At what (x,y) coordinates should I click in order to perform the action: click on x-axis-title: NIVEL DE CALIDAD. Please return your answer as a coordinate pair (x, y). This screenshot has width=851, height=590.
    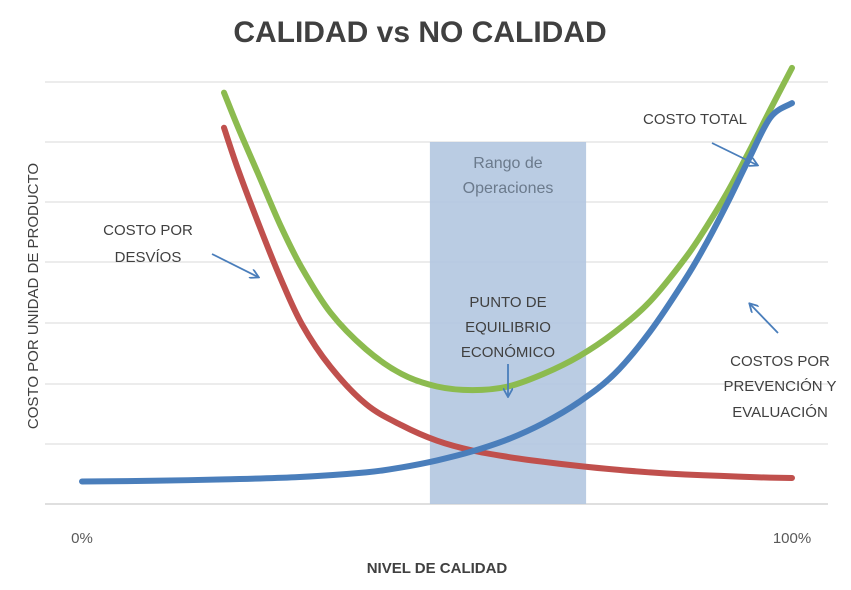
    Looking at the image, I should click on (437, 568).